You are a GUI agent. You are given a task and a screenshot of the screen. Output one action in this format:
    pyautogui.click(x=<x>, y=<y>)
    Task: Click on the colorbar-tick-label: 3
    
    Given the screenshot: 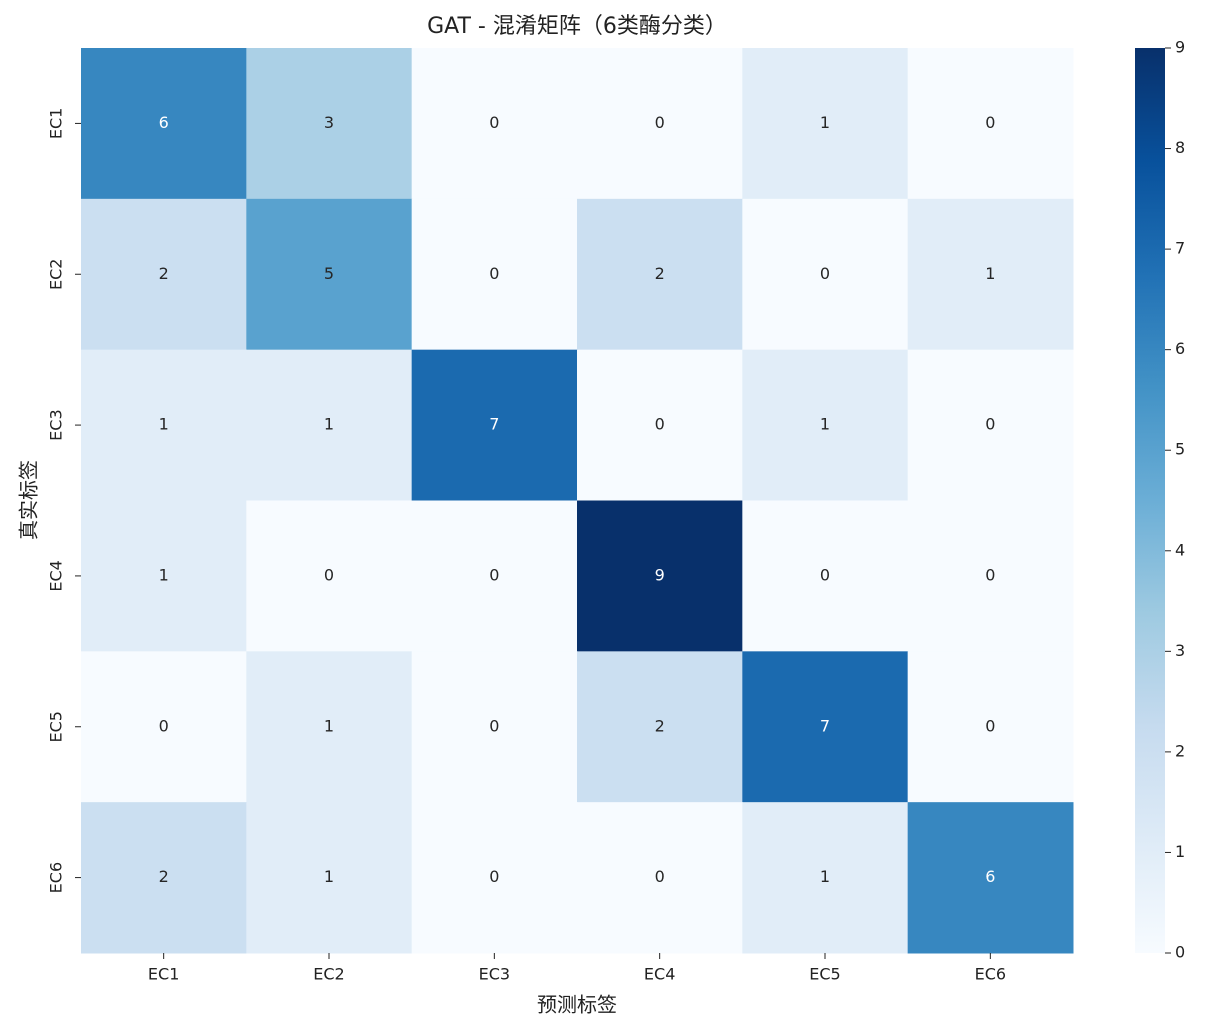 What is the action you would take?
    pyautogui.click(x=1180, y=650)
    